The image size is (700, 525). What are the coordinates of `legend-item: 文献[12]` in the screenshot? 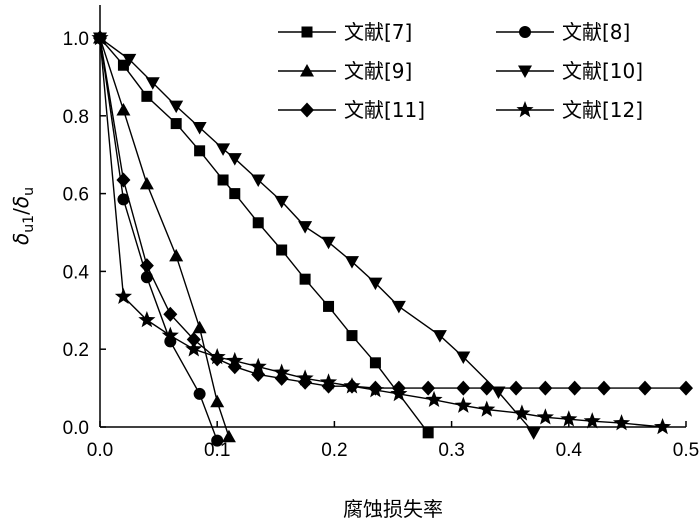 It's located at (569, 110).